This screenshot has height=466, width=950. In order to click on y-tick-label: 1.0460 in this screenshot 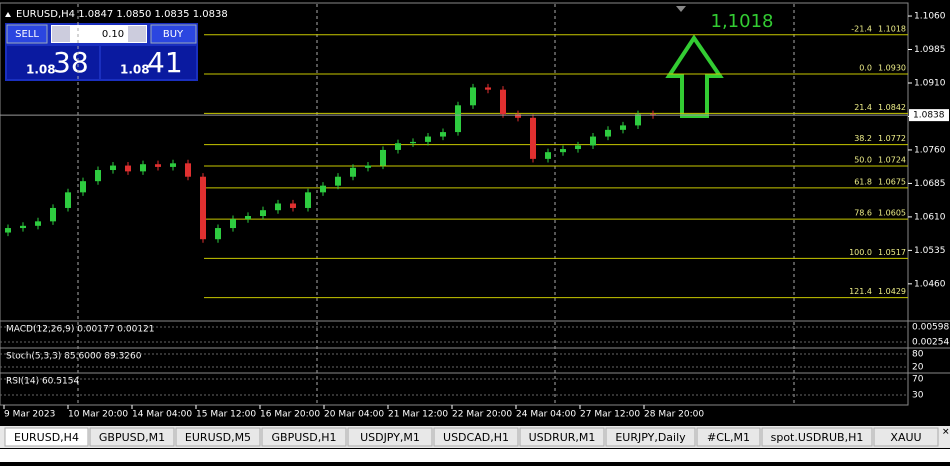, I will do `click(930, 284)`.